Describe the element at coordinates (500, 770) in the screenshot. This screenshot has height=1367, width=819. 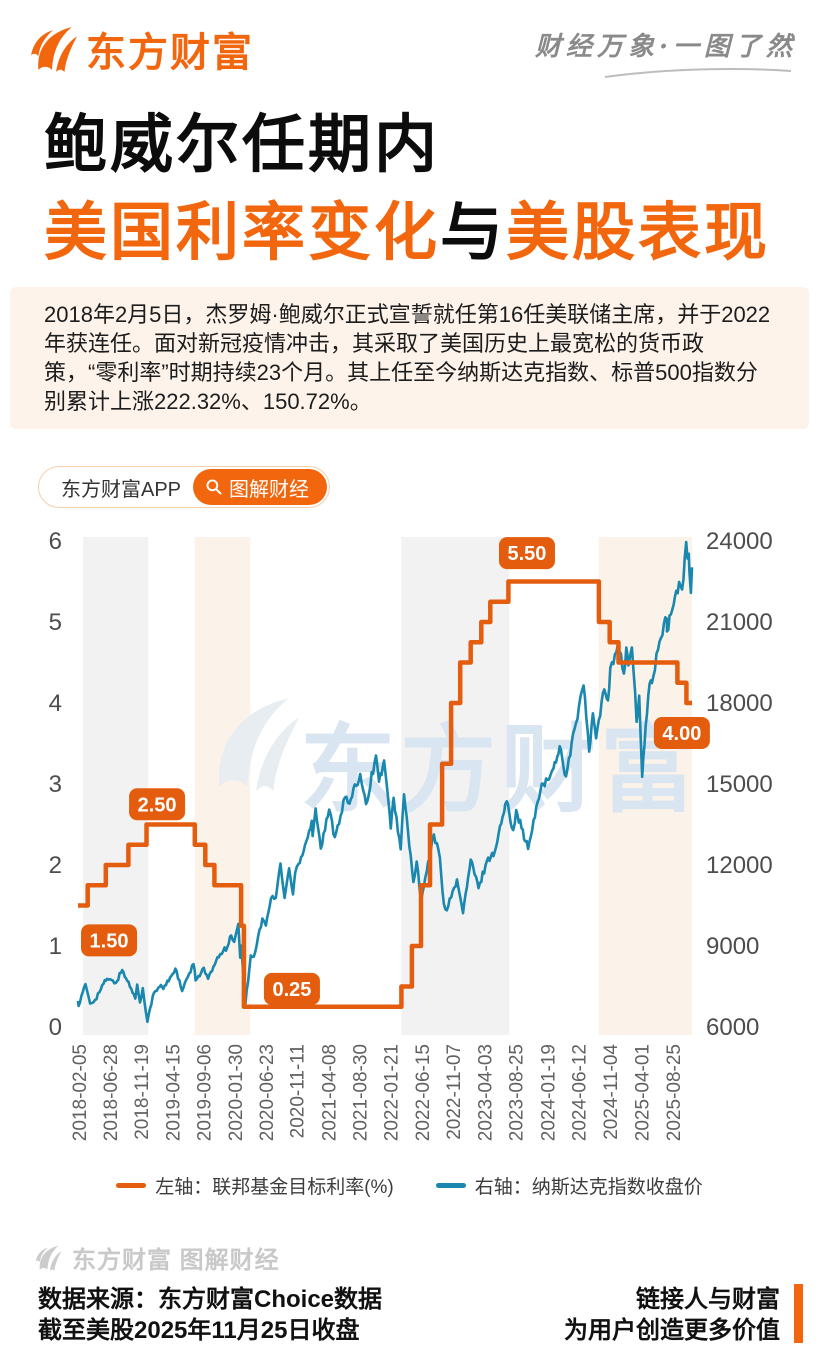
I see `chart-watermark-text: 东方财富` at that location.